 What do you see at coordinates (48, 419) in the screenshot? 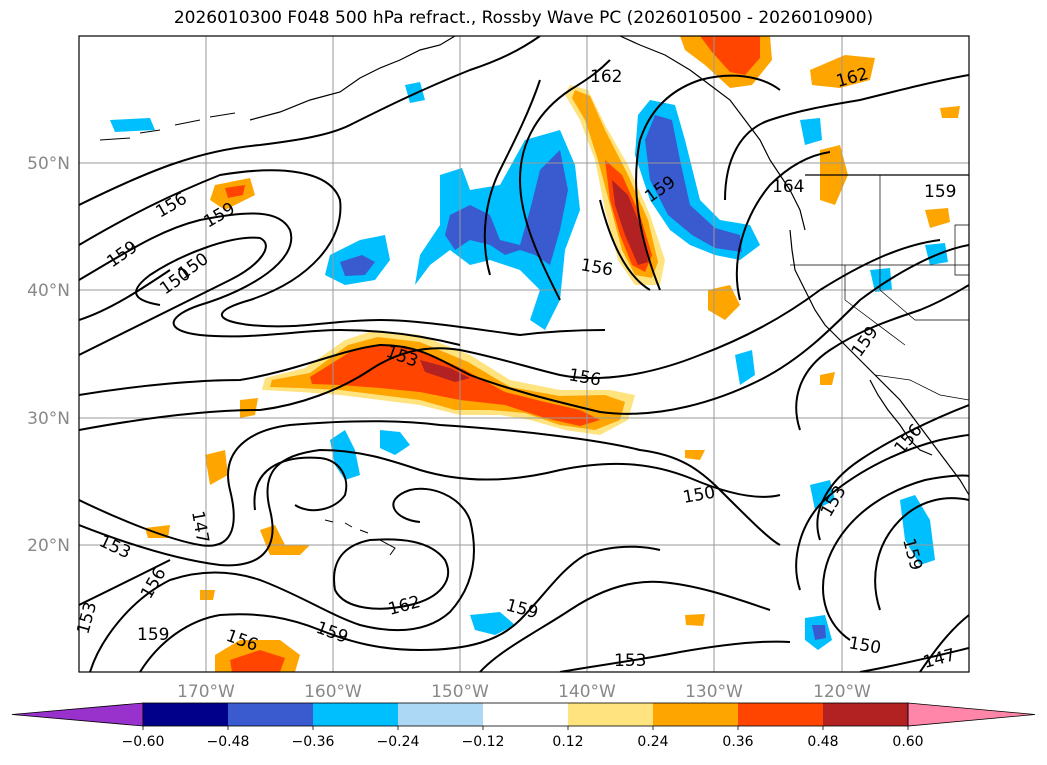
I see `lat-label: 30°N` at bounding box center [48, 419].